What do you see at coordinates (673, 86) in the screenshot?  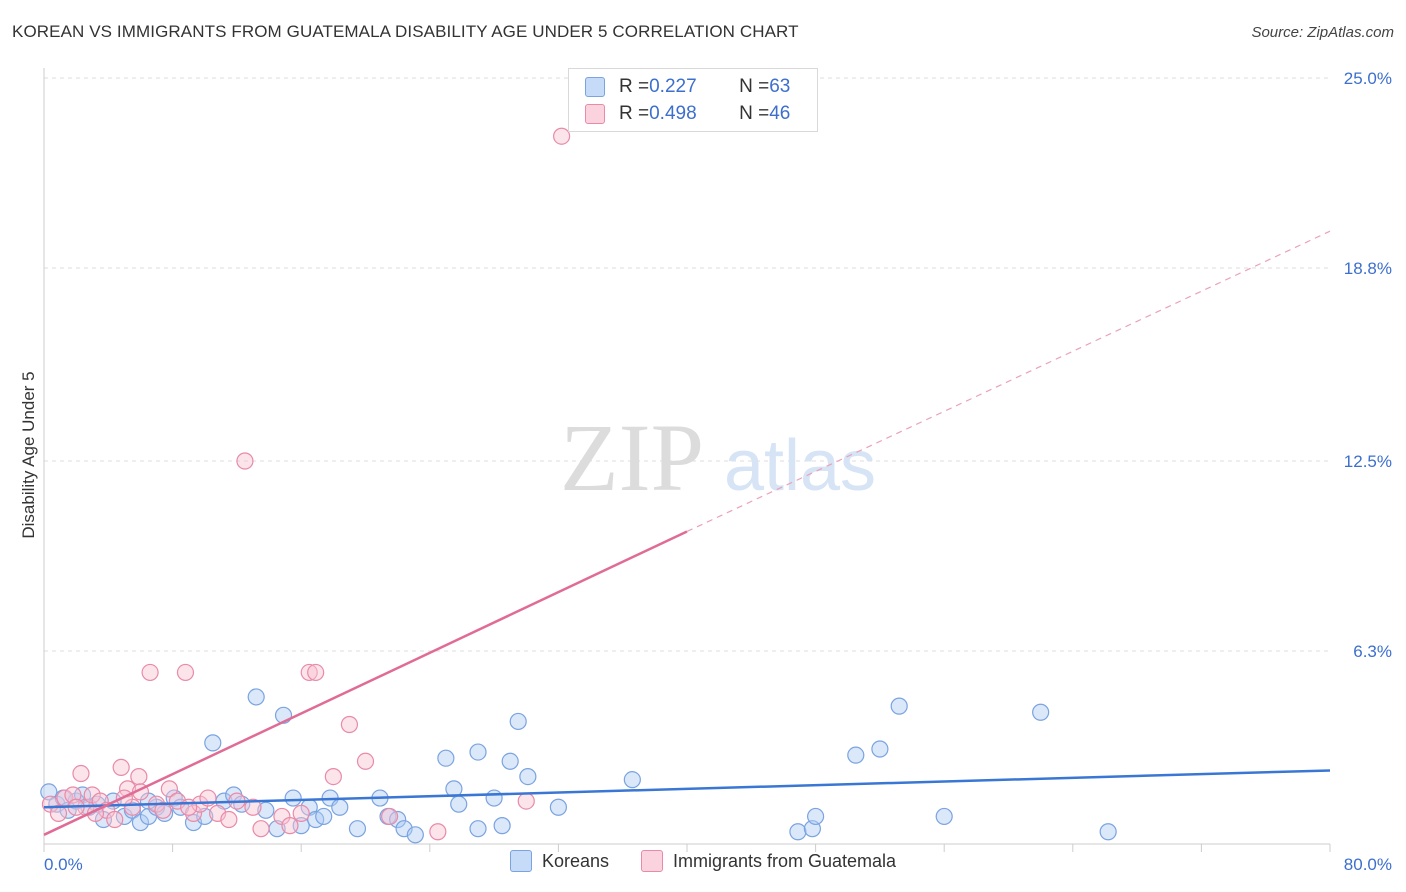 I see `legend-r-value: 0.227` at bounding box center [673, 86].